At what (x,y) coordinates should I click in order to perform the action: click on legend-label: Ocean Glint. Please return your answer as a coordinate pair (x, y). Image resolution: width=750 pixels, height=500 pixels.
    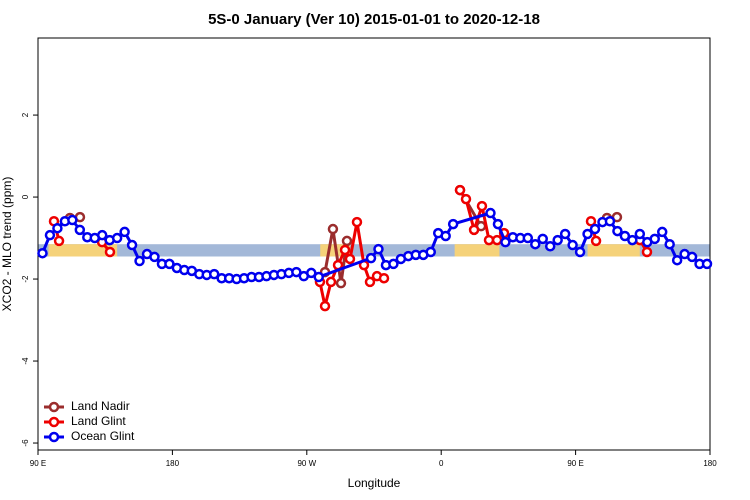
    Looking at the image, I should click on (103, 436).